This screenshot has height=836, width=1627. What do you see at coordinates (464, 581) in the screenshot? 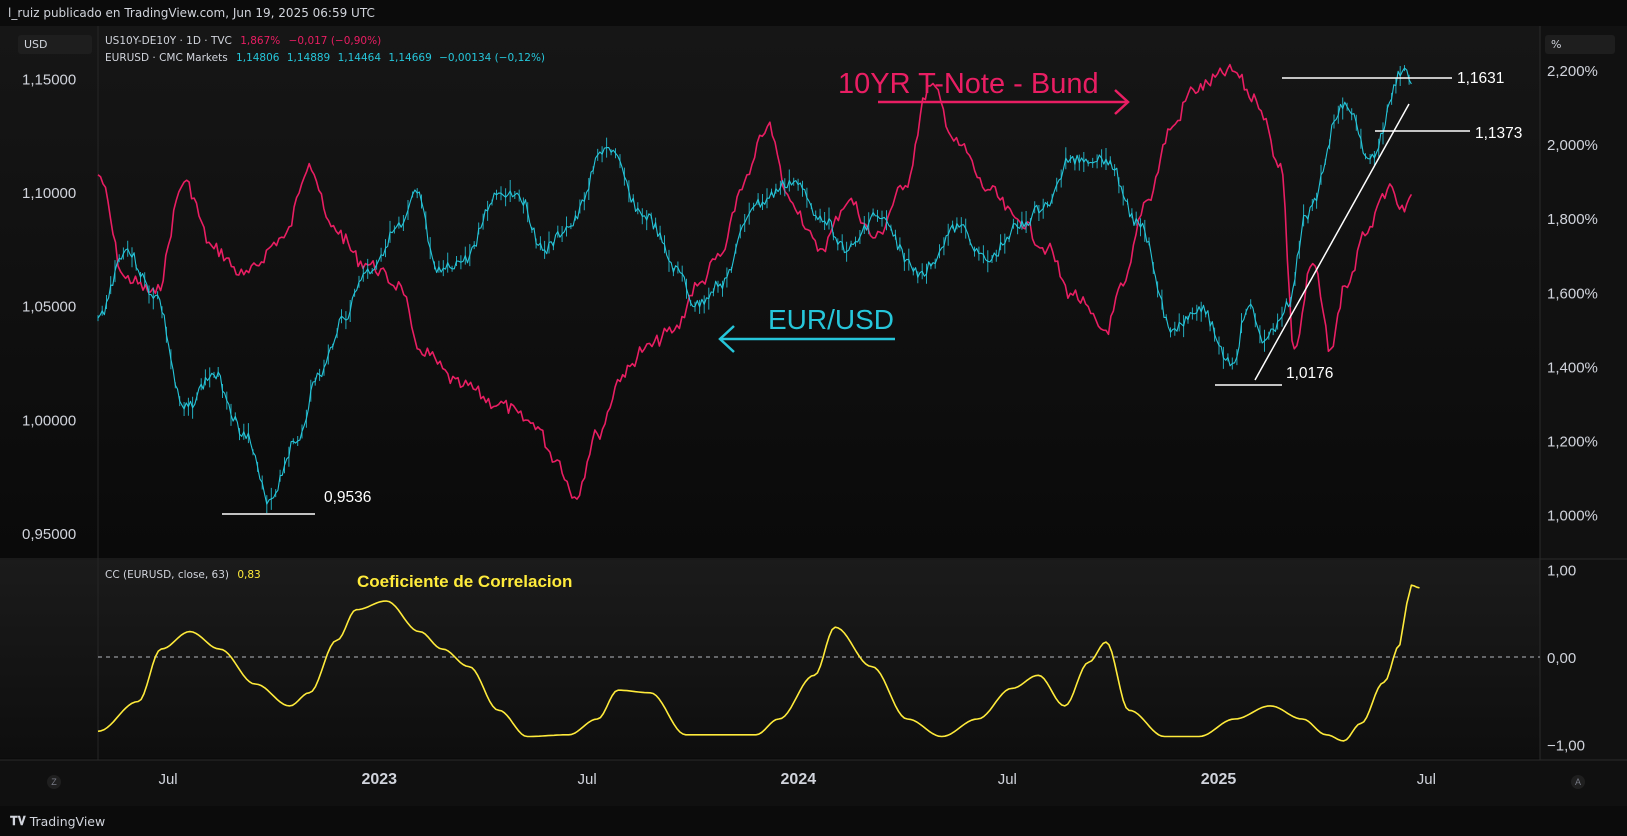
I see `corr-label: Coeficiente de Correlacion` at bounding box center [464, 581].